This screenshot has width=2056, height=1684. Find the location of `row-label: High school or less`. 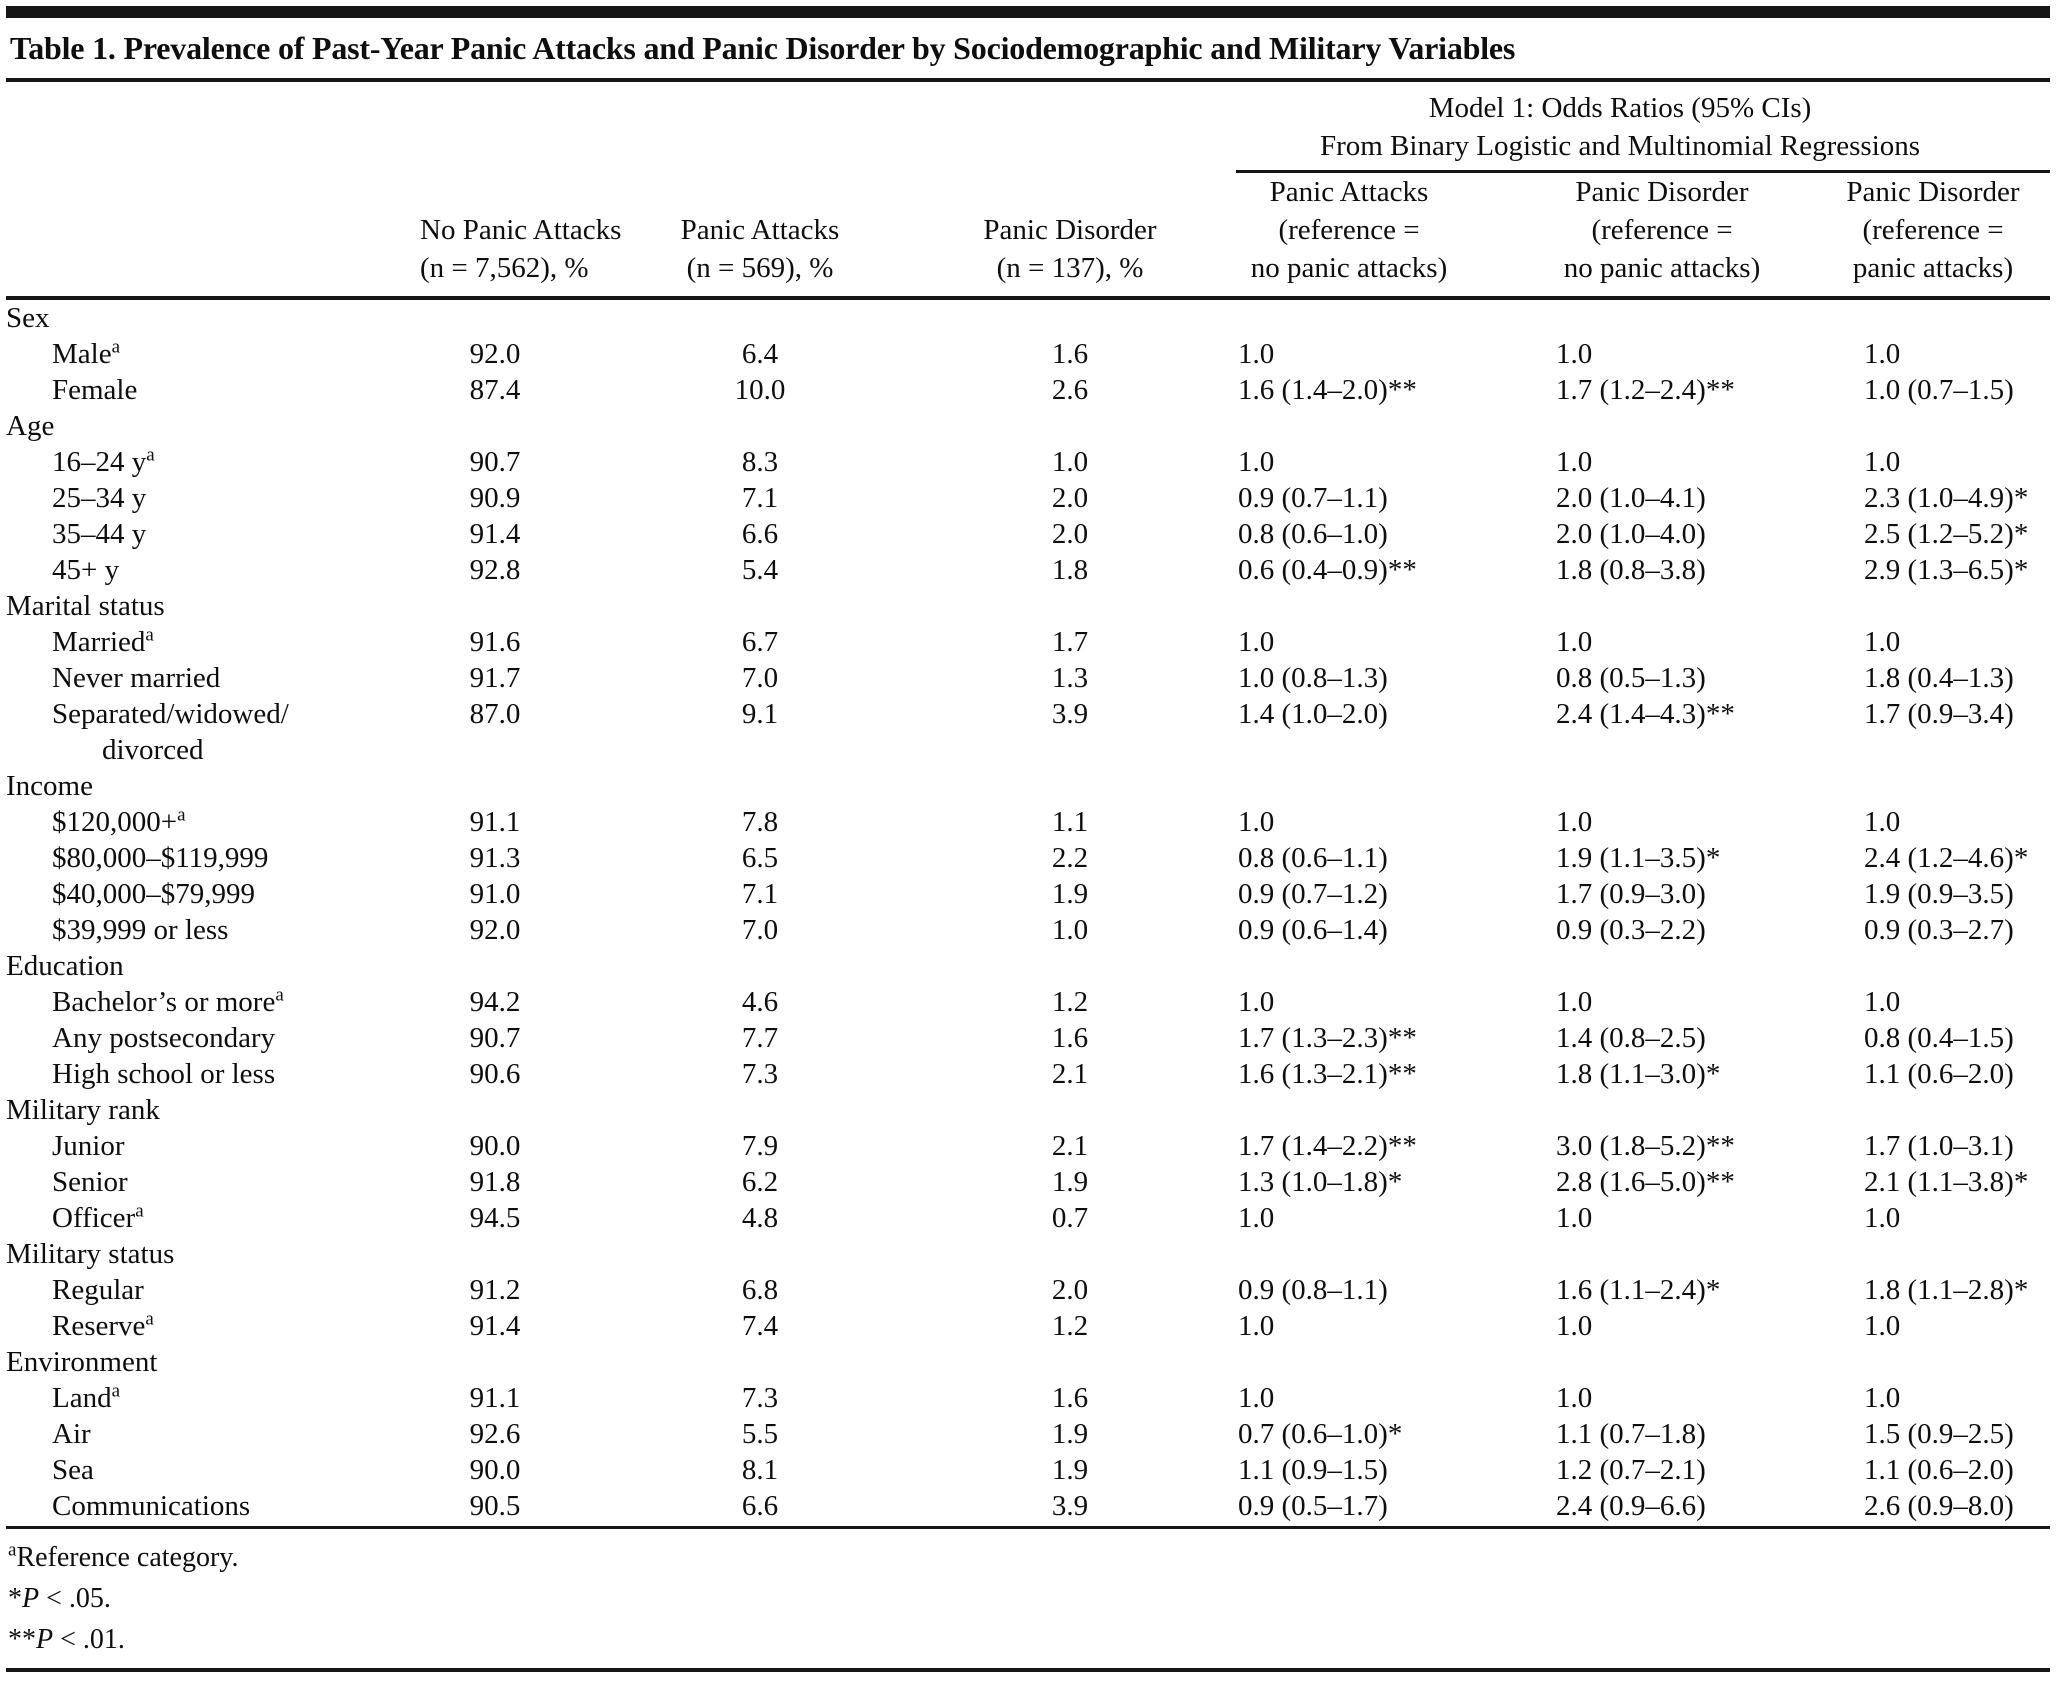

row-label: High school or less is located at coordinates (164, 1074).